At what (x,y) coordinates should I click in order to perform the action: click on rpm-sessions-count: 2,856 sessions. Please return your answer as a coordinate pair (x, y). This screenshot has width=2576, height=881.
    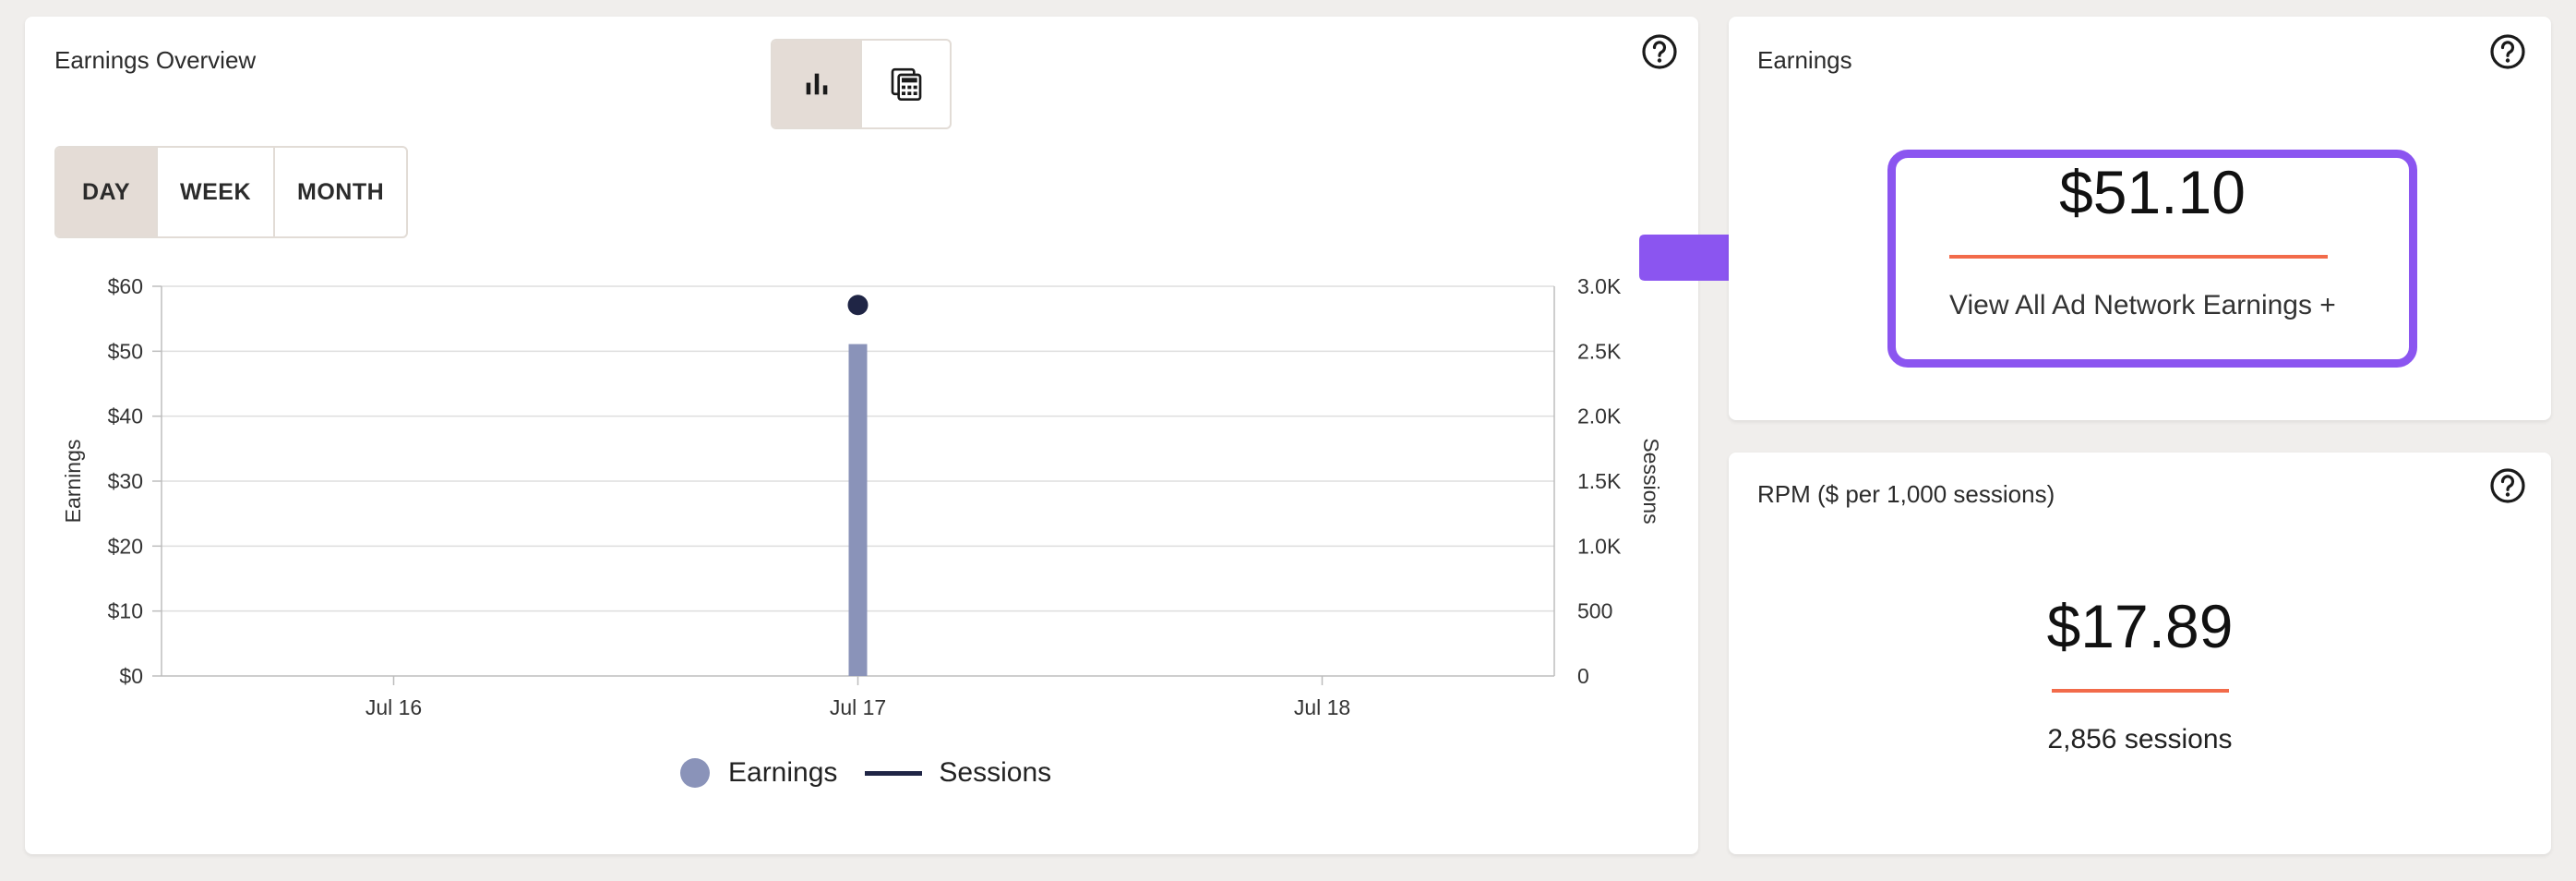
    Looking at the image, I should click on (2140, 739).